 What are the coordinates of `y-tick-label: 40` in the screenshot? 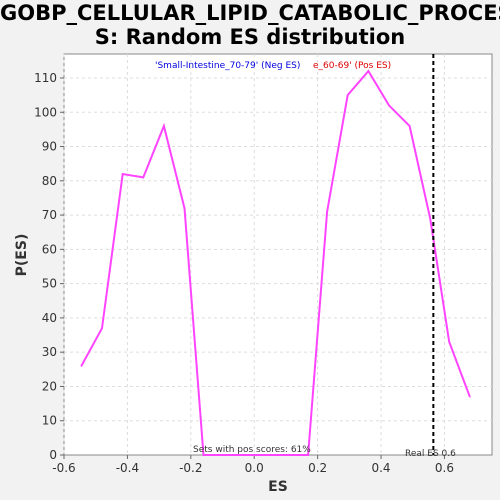 It's located at (49, 318).